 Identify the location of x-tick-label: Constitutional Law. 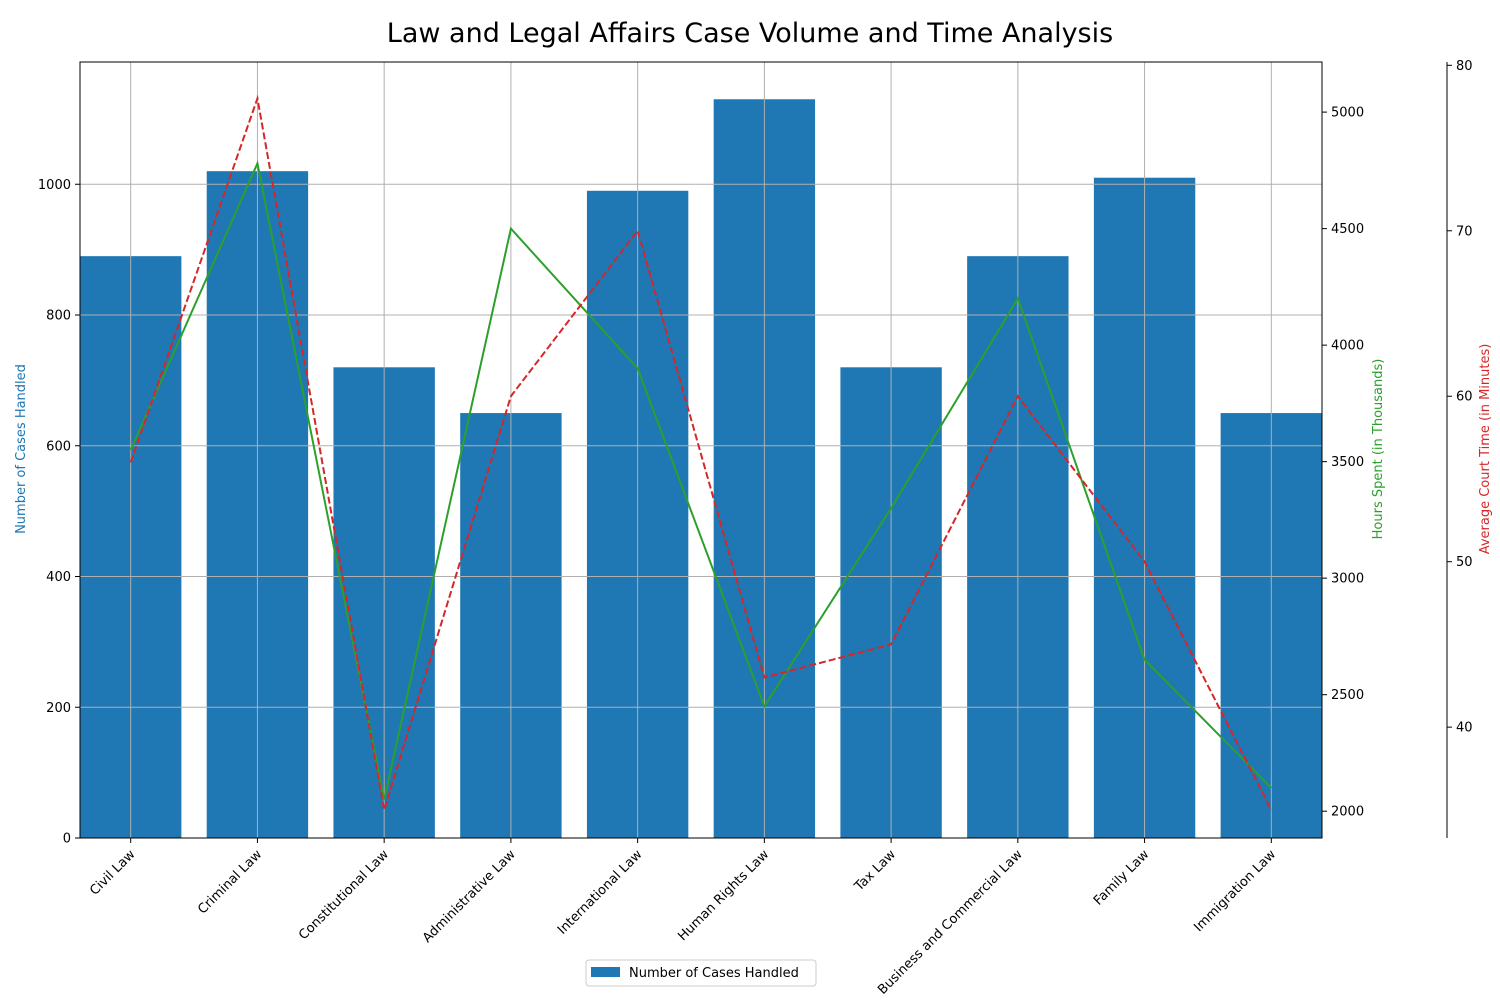
(344, 895).